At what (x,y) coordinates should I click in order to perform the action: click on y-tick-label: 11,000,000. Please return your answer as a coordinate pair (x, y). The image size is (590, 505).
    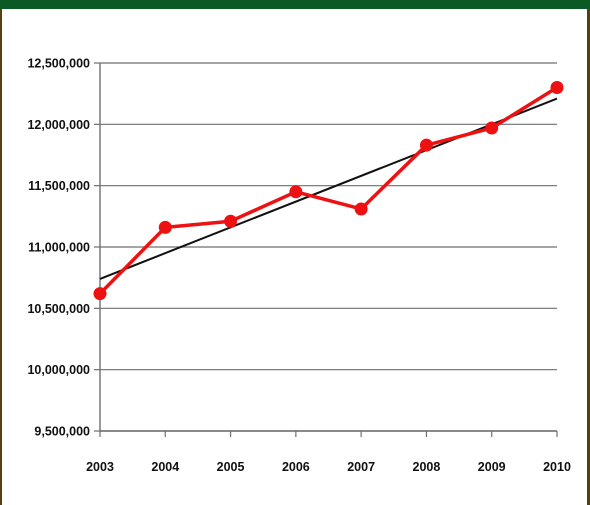
    Looking at the image, I should click on (59, 248).